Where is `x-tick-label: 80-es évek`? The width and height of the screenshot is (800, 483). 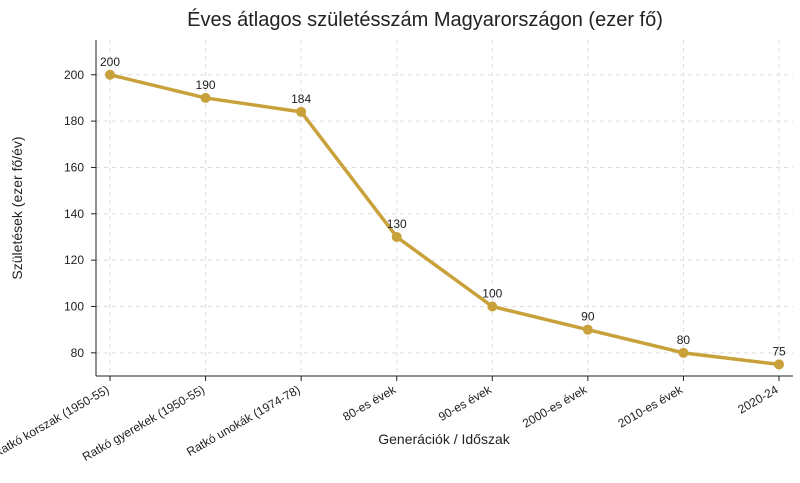 x-tick-label: 80-es évek is located at coordinates (369, 403).